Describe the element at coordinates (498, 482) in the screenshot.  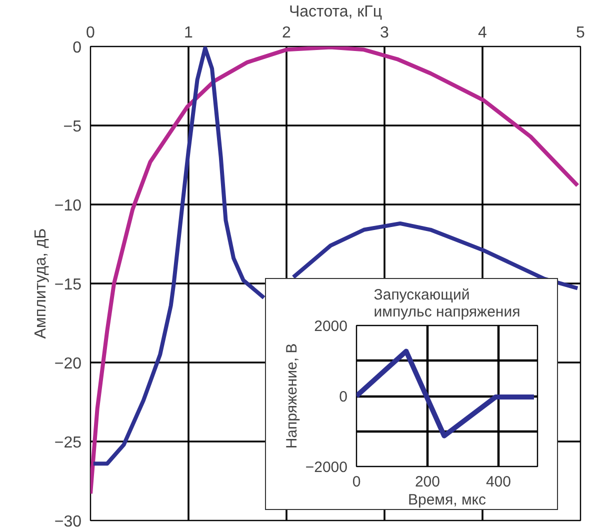
I see `x-tick-label: 400` at that location.